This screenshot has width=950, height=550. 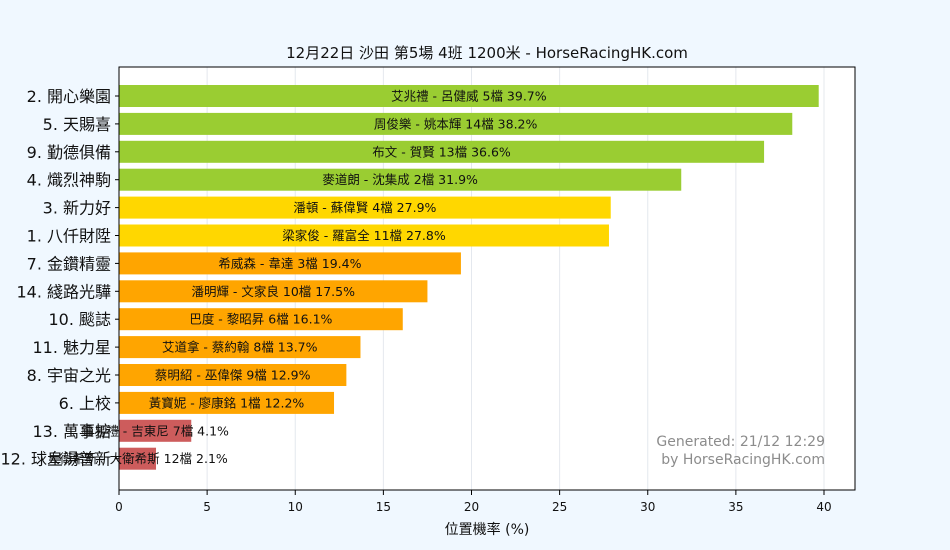 What do you see at coordinates (383, 507) in the screenshot?
I see `x-tick-label: 15` at bounding box center [383, 507].